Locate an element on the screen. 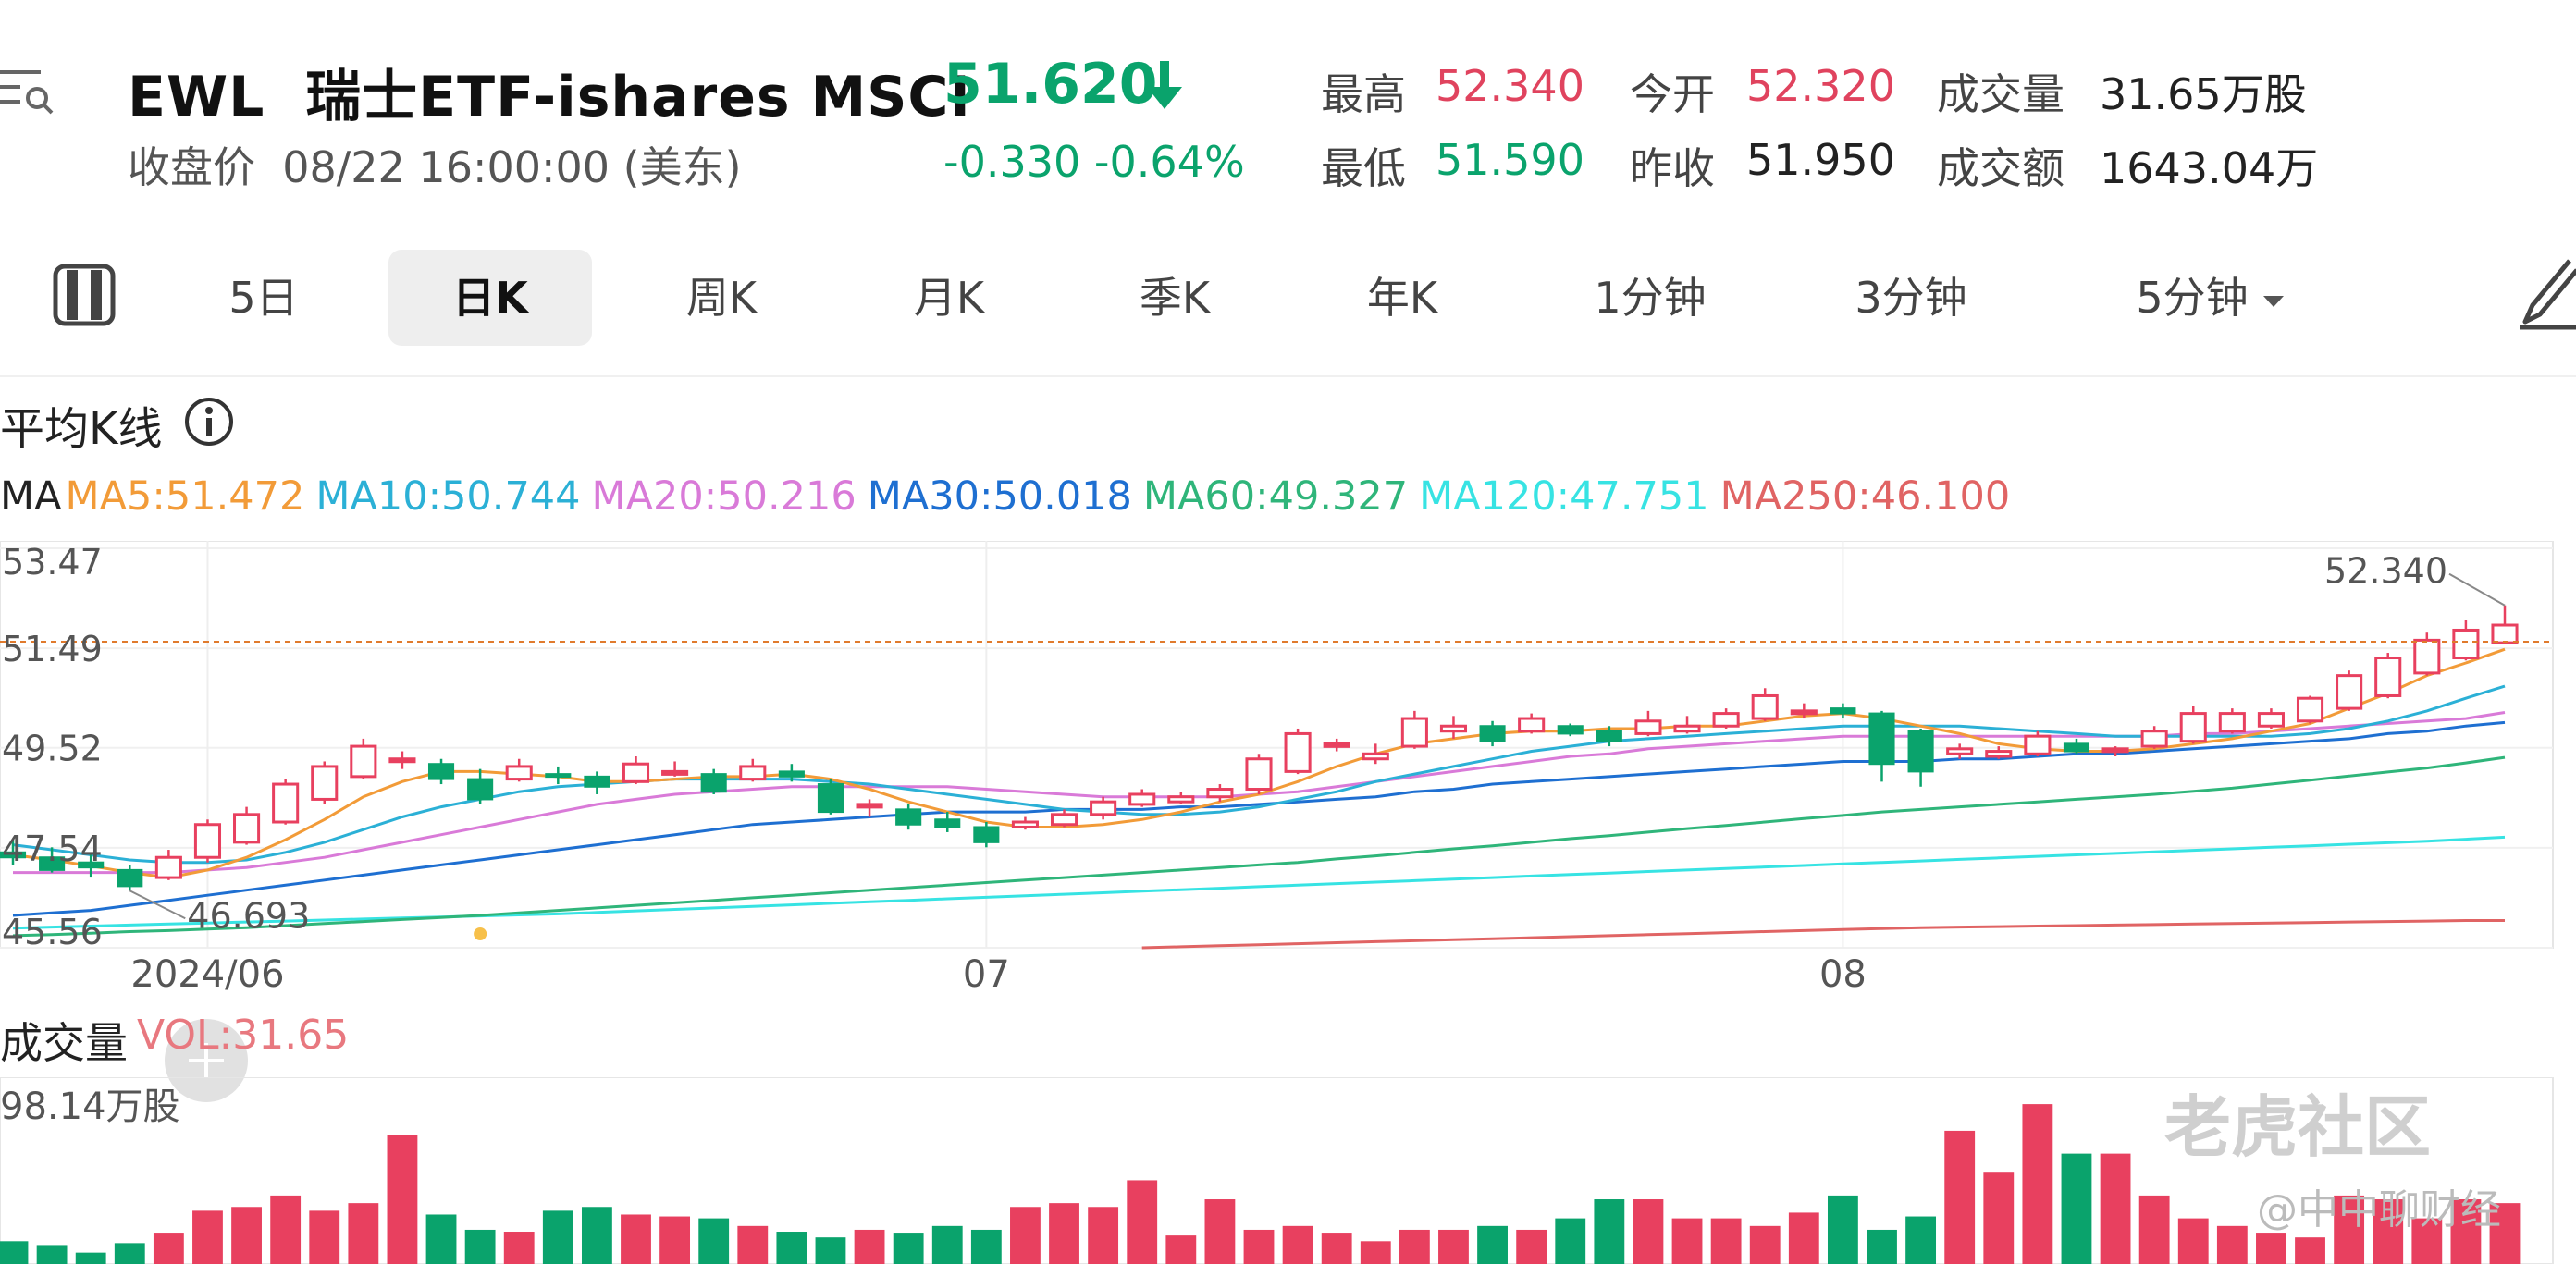 The height and width of the screenshot is (1264, 2576). volume-frame is located at coordinates (1277, 1170).